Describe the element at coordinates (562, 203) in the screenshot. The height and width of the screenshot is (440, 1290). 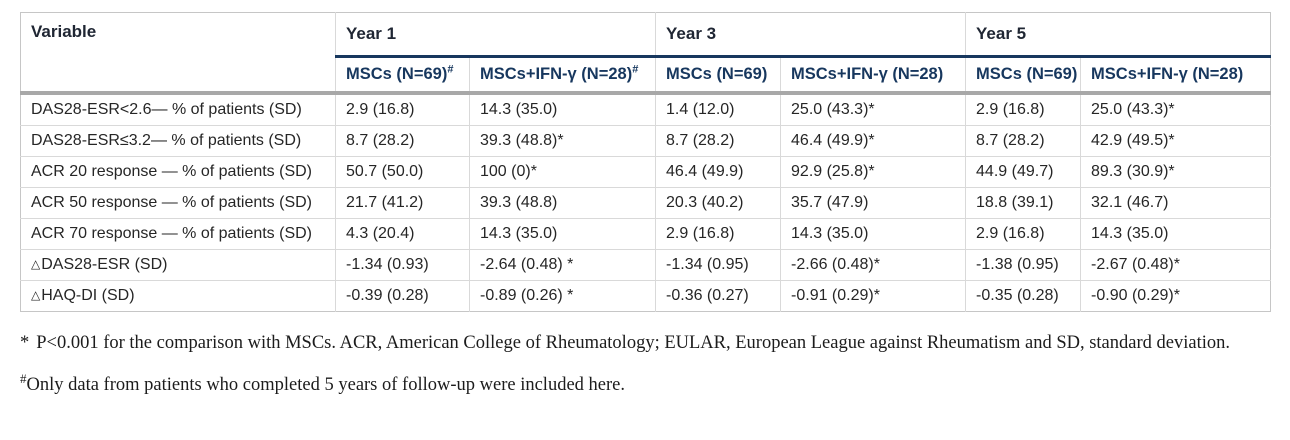
I see `value-cell: 39.3 (48.8)` at that location.